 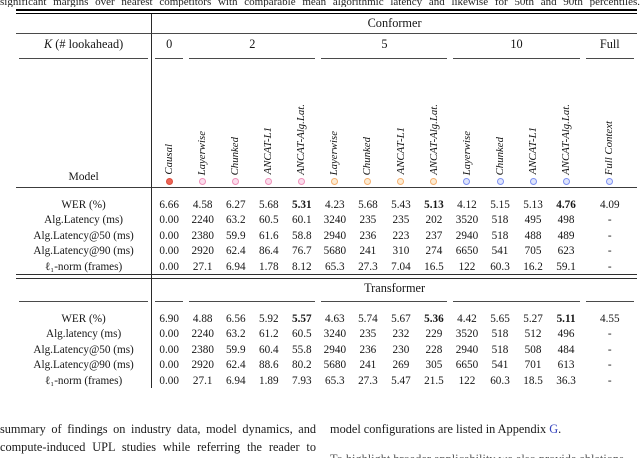 I want to click on column-header-content: Chunked, so click(x=499, y=125).